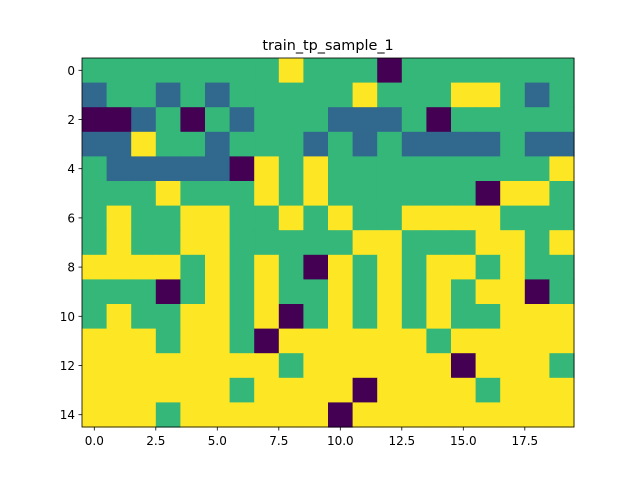  Describe the element at coordinates (278, 441) in the screenshot. I see `x-tick-label: 7.5` at that location.